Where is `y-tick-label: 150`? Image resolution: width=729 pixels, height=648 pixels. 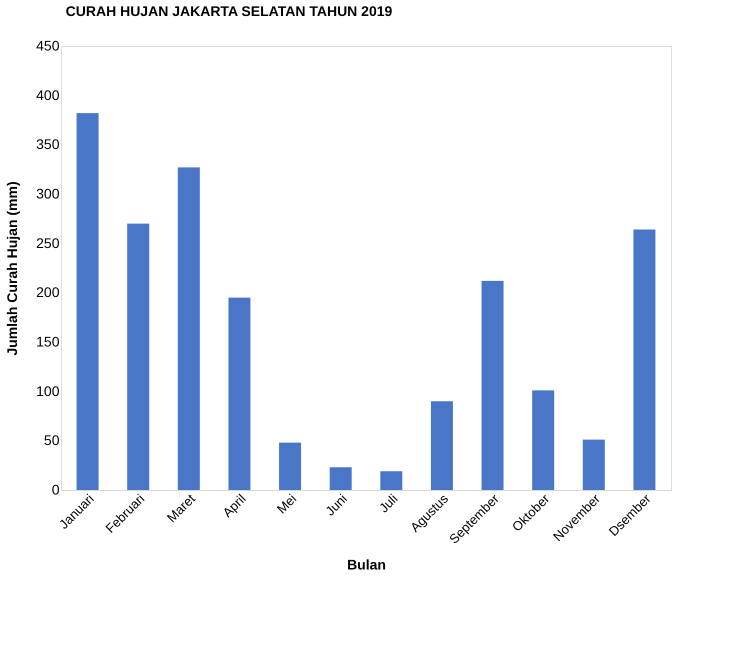 y-tick-label: 150 is located at coordinates (48, 342).